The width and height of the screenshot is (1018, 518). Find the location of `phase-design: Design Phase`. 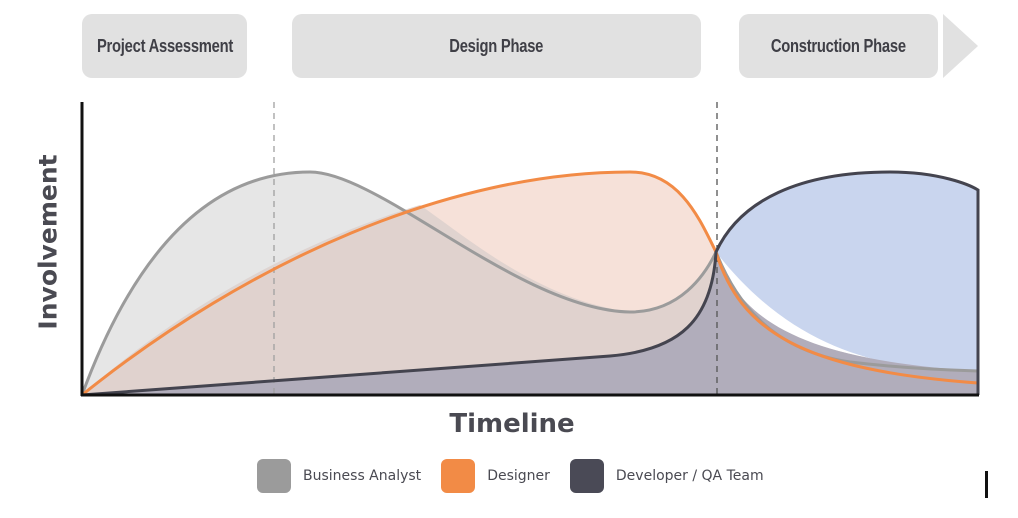

phase-design: Design Phase is located at coordinates (496, 46).